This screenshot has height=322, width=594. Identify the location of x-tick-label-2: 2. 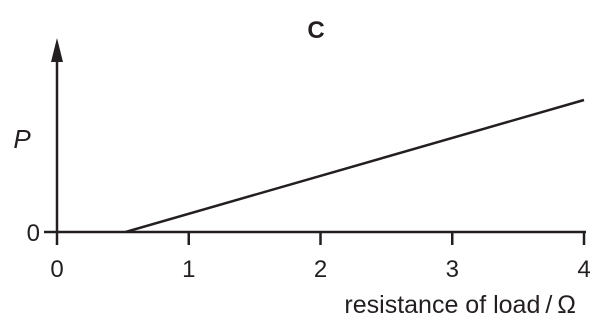
(320, 269).